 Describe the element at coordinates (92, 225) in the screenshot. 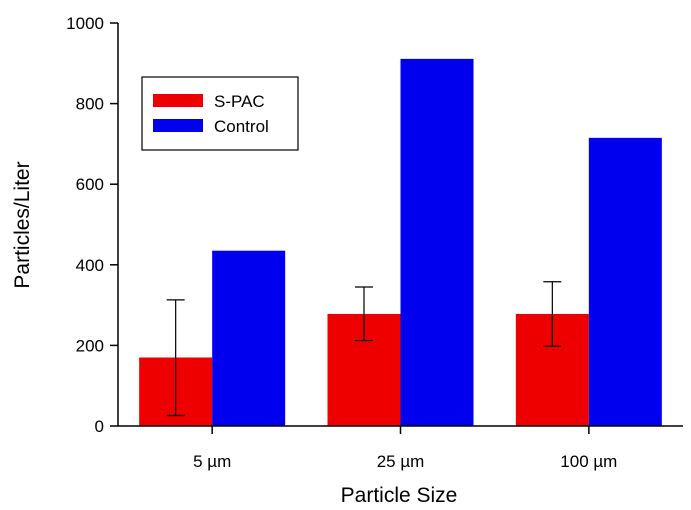

I see `y-ticks: 0 200 400 600 800 1000` at that location.